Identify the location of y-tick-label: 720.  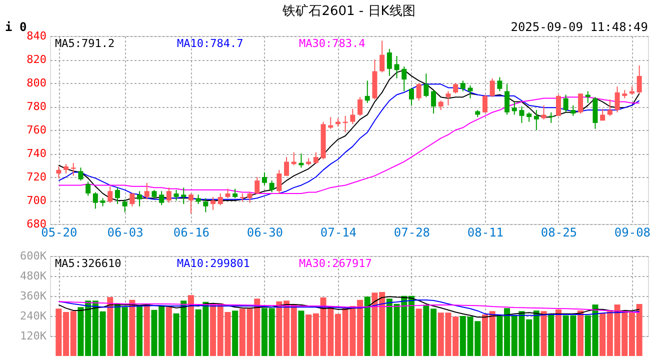
(36, 177).